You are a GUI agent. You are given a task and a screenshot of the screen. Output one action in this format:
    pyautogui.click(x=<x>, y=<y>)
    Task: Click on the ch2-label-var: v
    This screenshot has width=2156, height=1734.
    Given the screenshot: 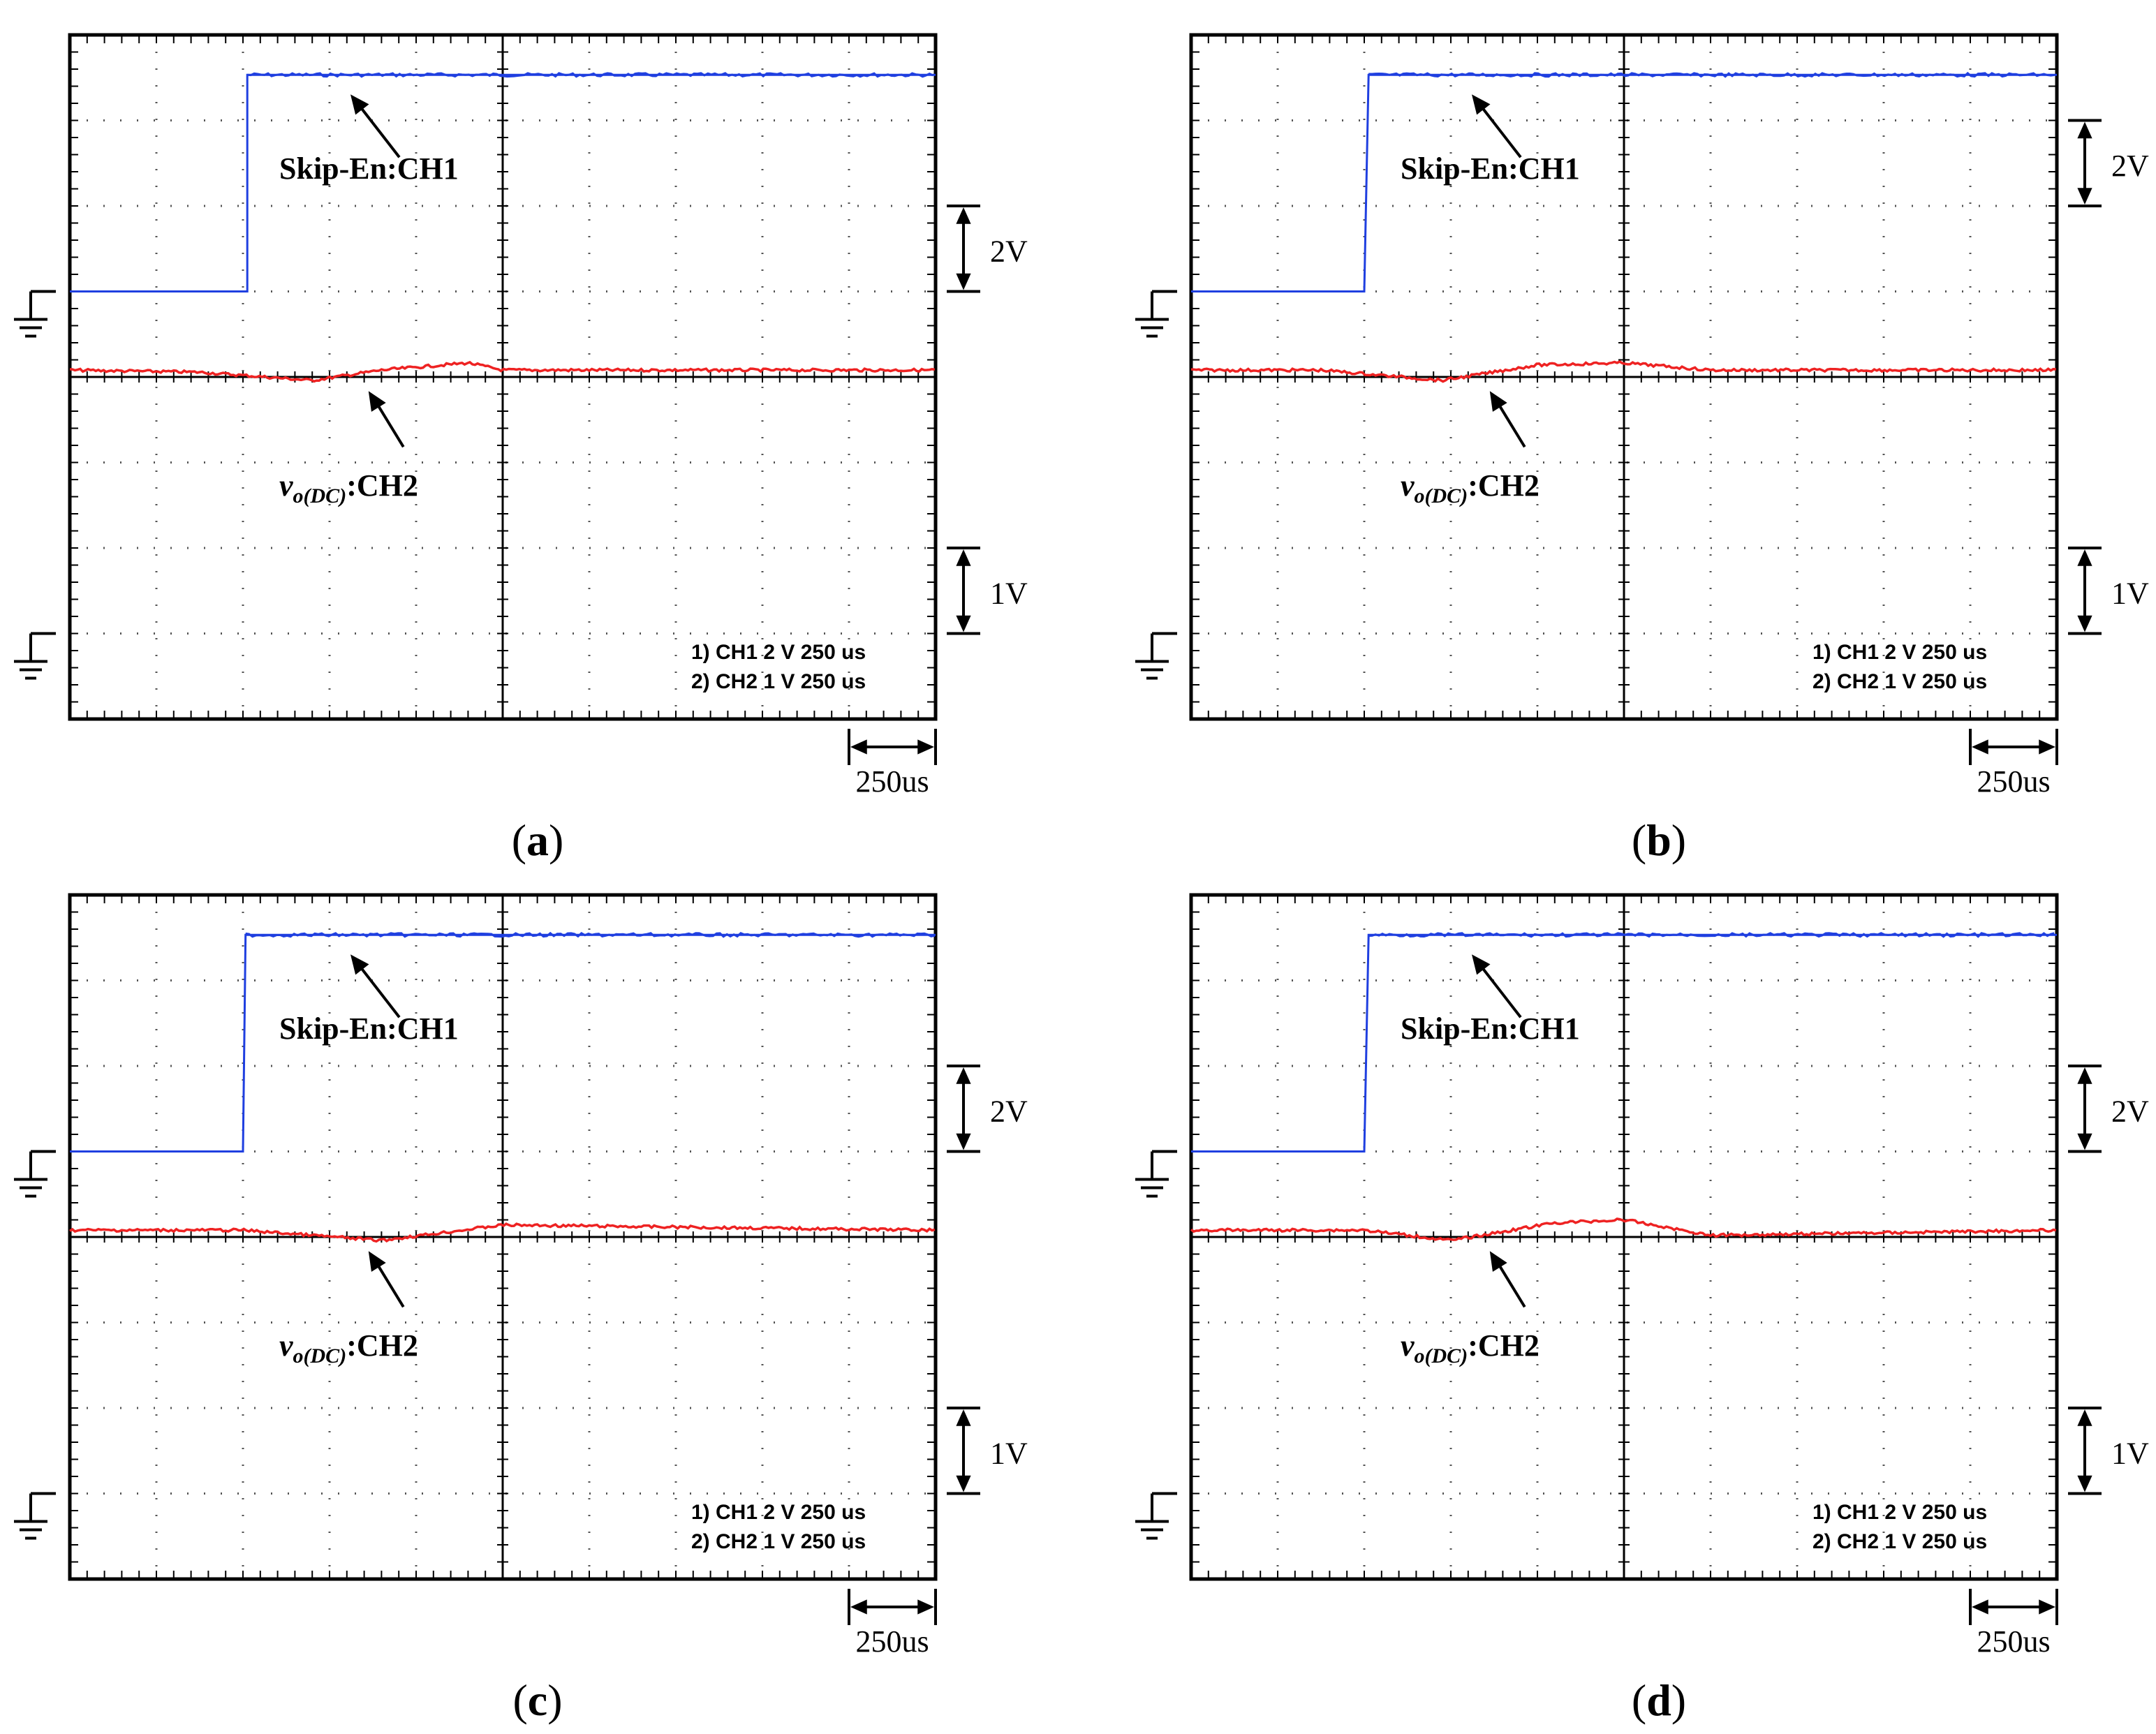 What is the action you would take?
    pyautogui.click(x=286, y=485)
    